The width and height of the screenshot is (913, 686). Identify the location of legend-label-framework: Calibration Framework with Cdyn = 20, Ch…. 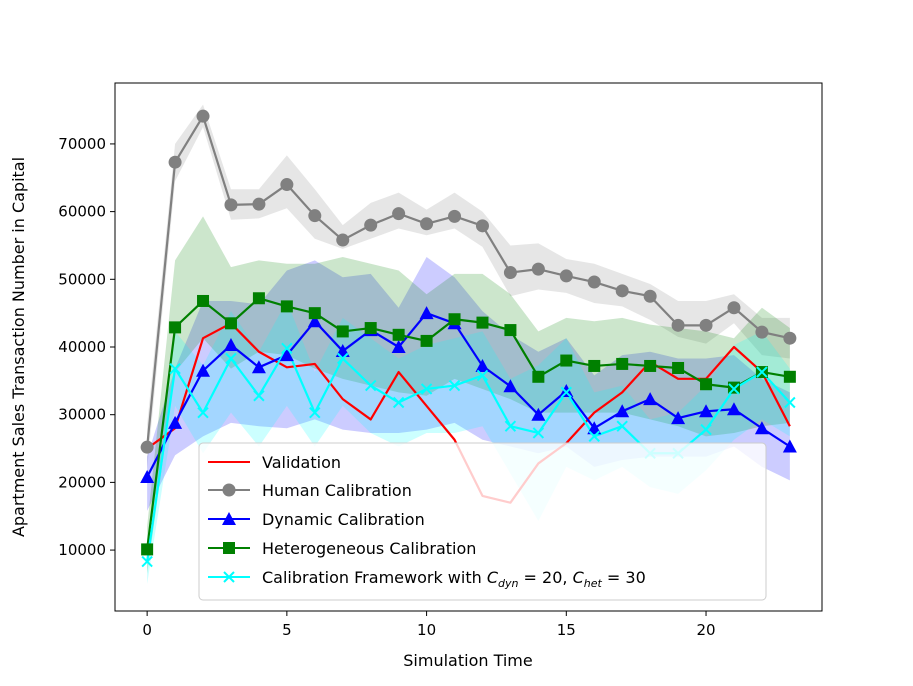
(454, 579).